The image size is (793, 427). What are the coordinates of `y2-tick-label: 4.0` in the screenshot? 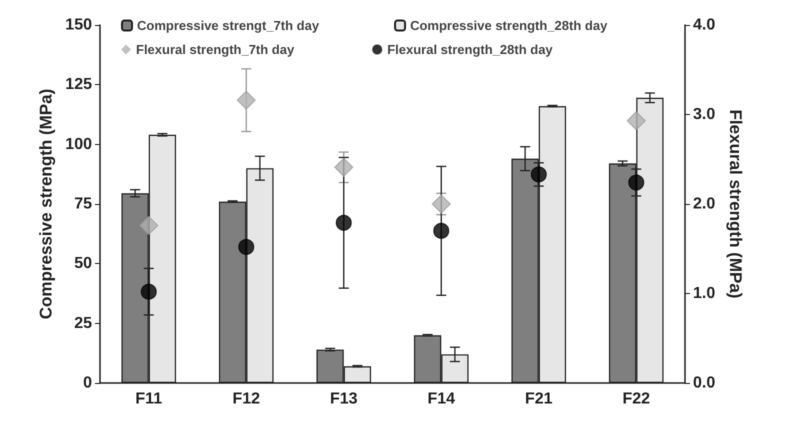 It's located at (704, 25).